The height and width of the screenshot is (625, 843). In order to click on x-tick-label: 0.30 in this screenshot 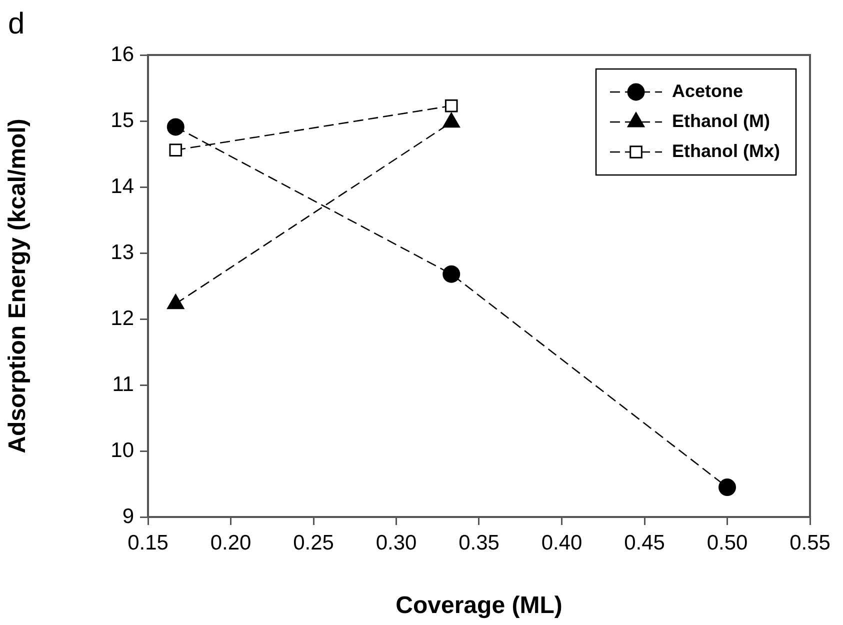, I will do `click(396, 542)`.